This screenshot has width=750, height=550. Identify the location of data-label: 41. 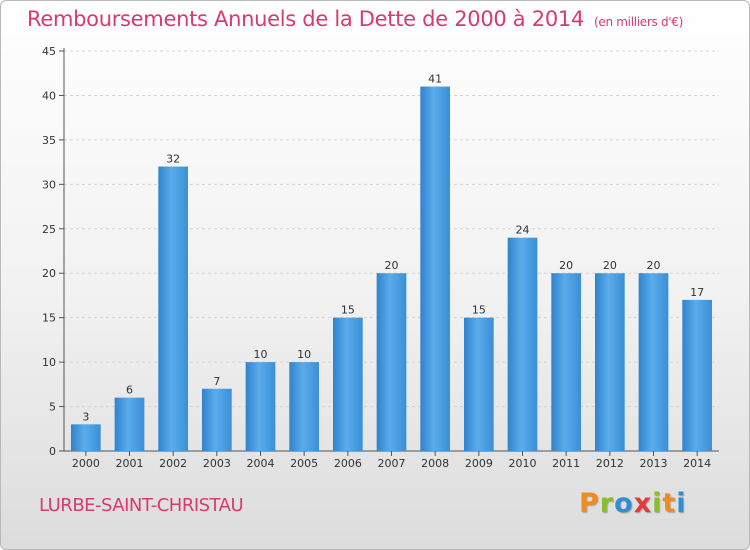
(435, 79).